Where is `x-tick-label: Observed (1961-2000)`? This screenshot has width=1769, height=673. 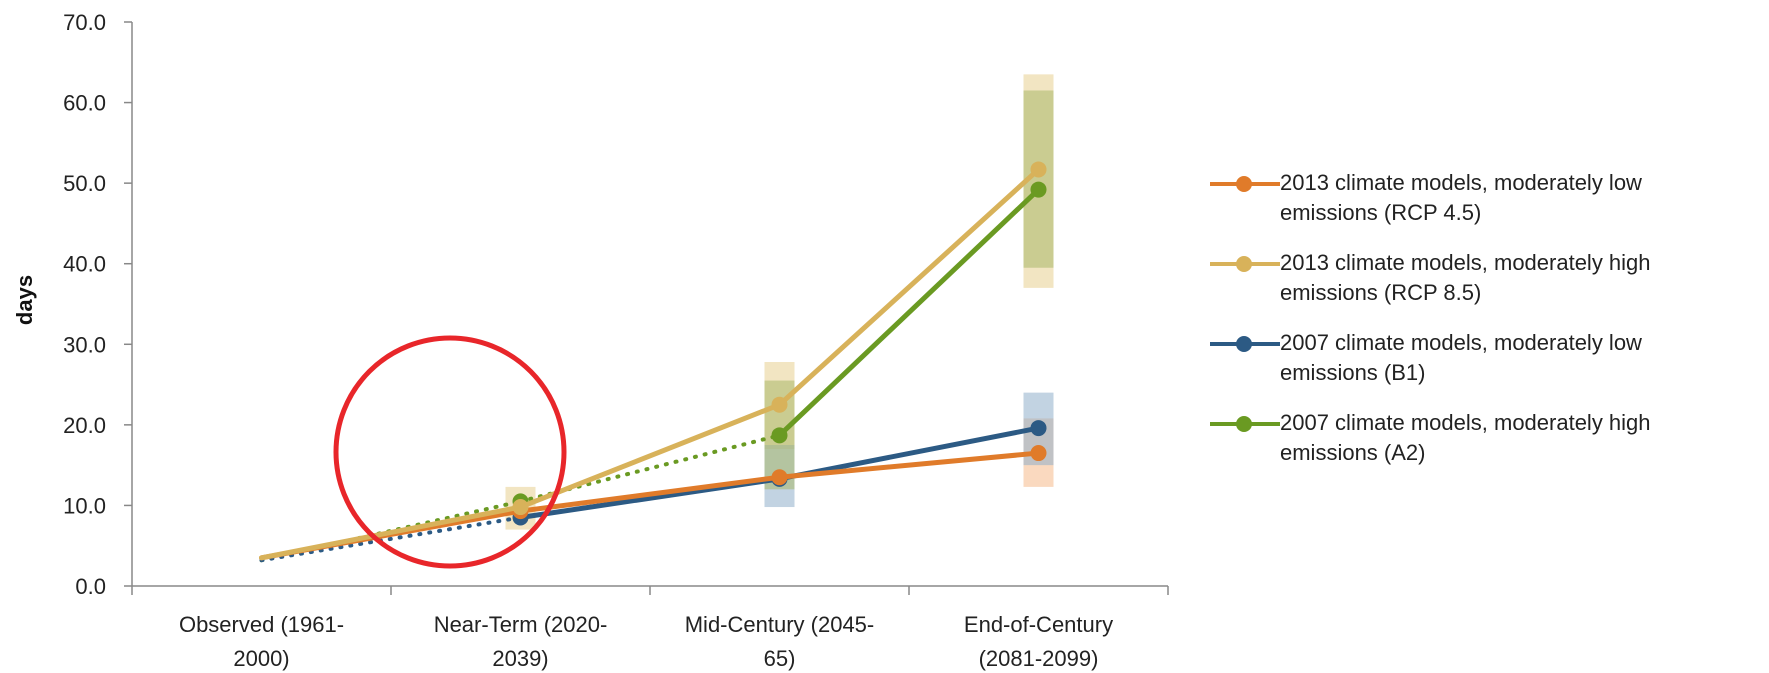
x-tick-label: Observed (1961-2000) is located at coordinates (261, 641).